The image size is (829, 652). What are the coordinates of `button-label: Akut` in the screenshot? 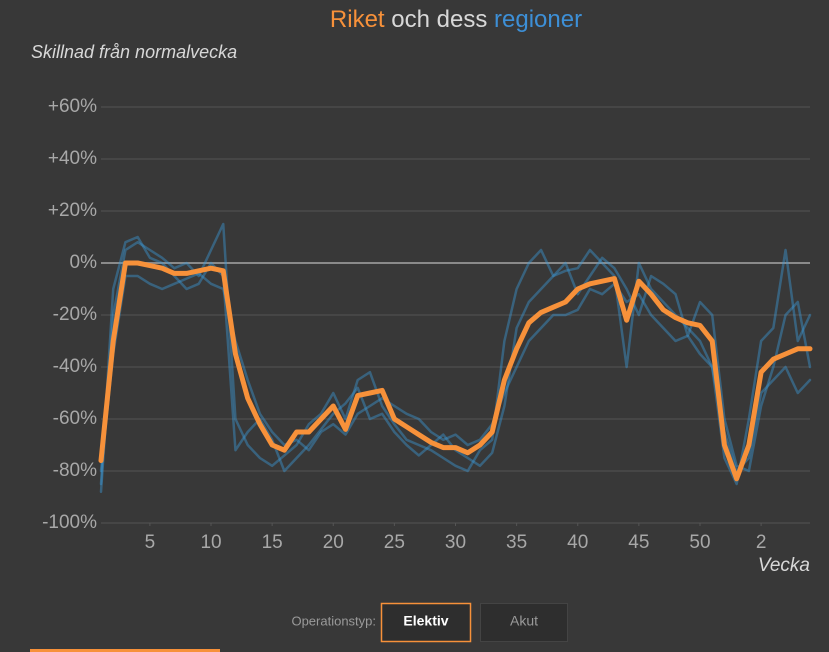 It's located at (524, 621).